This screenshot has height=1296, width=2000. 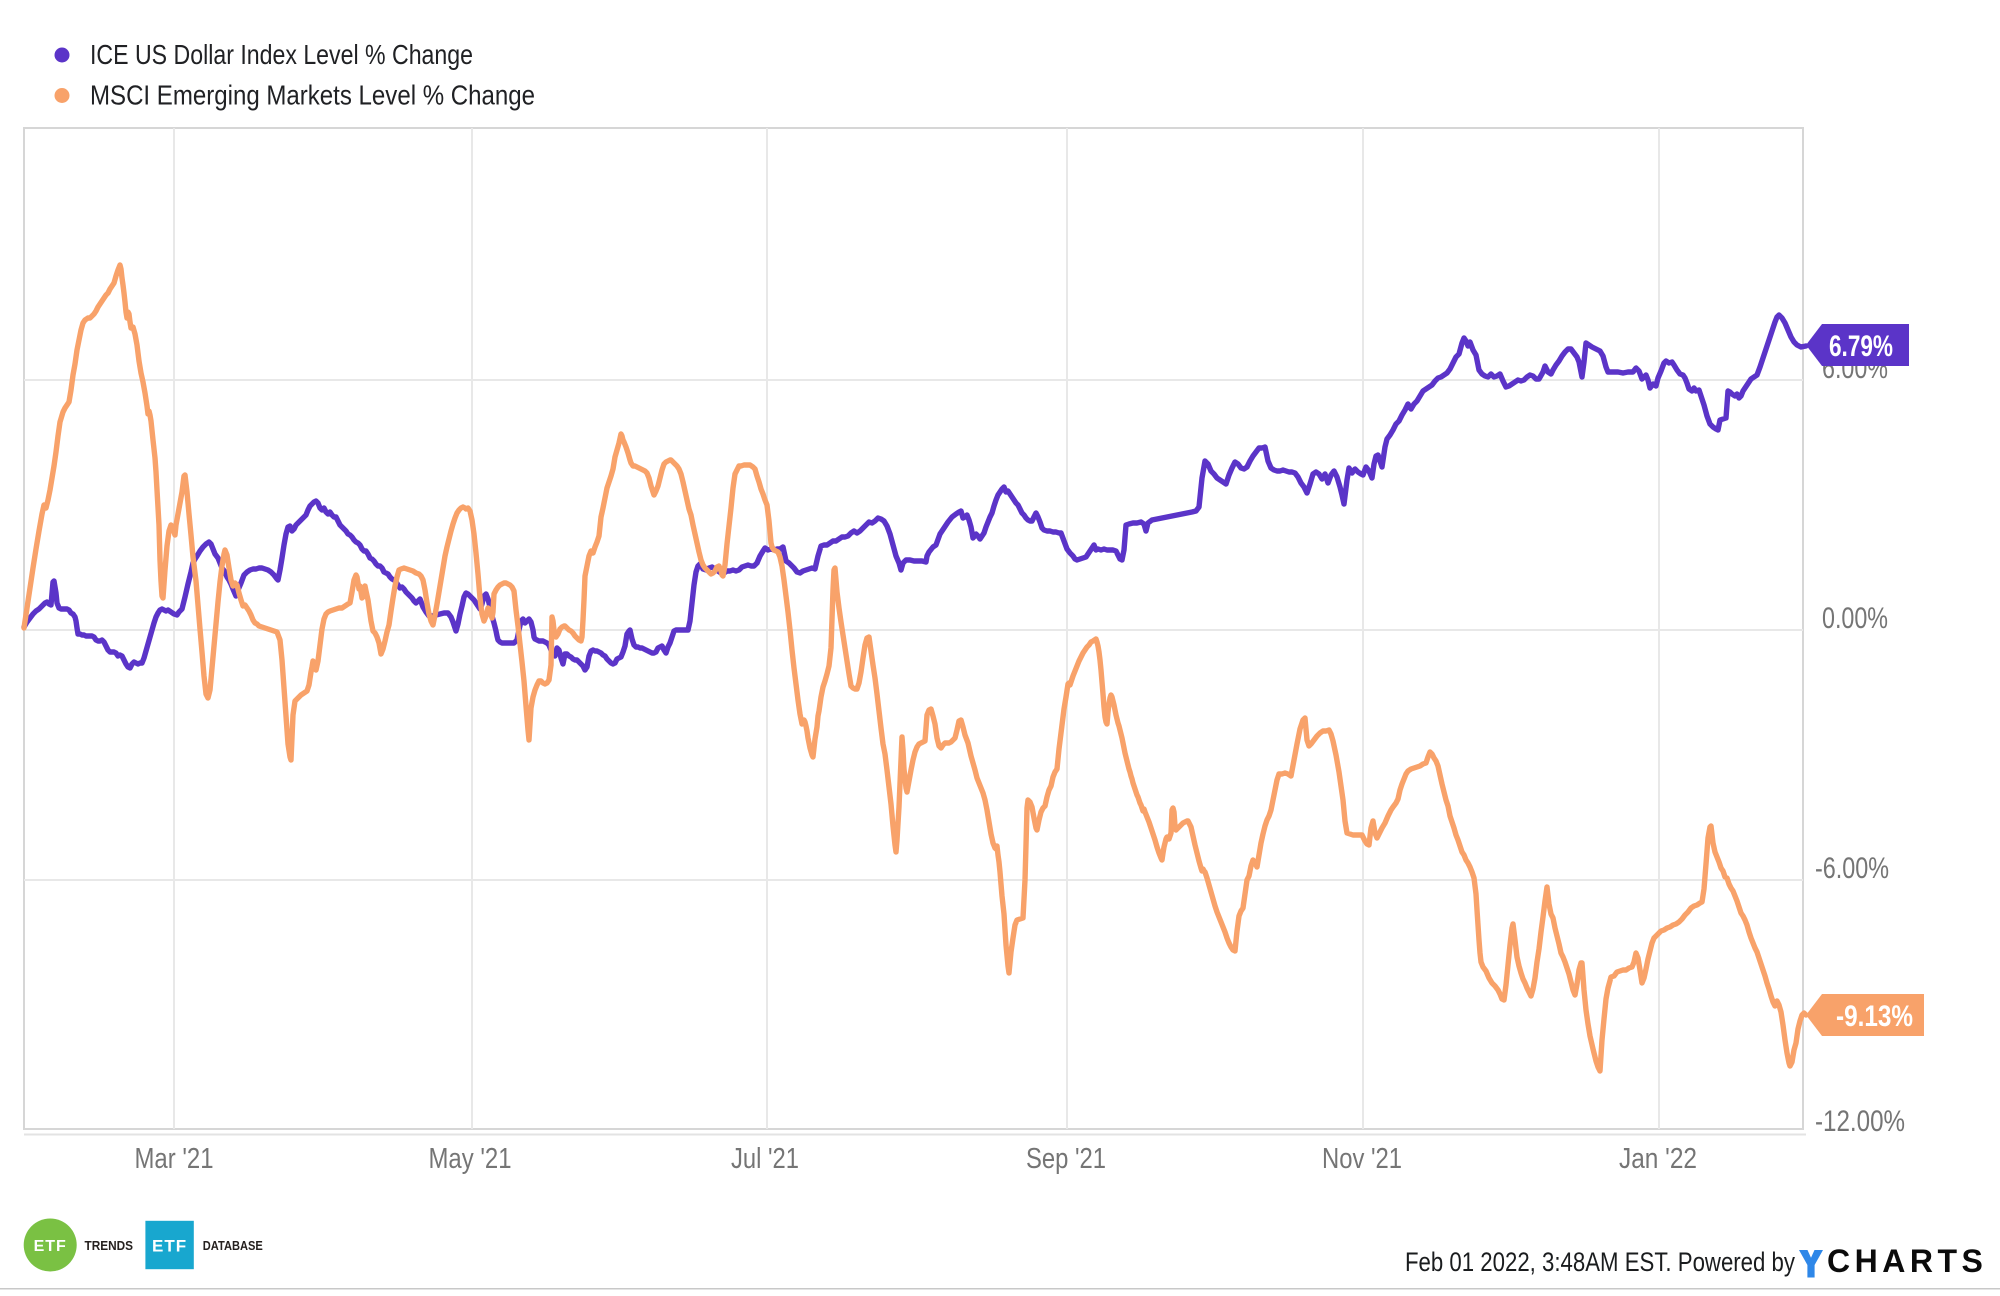 I want to click on svg-text: May '21, so click(x=470, y=1159).